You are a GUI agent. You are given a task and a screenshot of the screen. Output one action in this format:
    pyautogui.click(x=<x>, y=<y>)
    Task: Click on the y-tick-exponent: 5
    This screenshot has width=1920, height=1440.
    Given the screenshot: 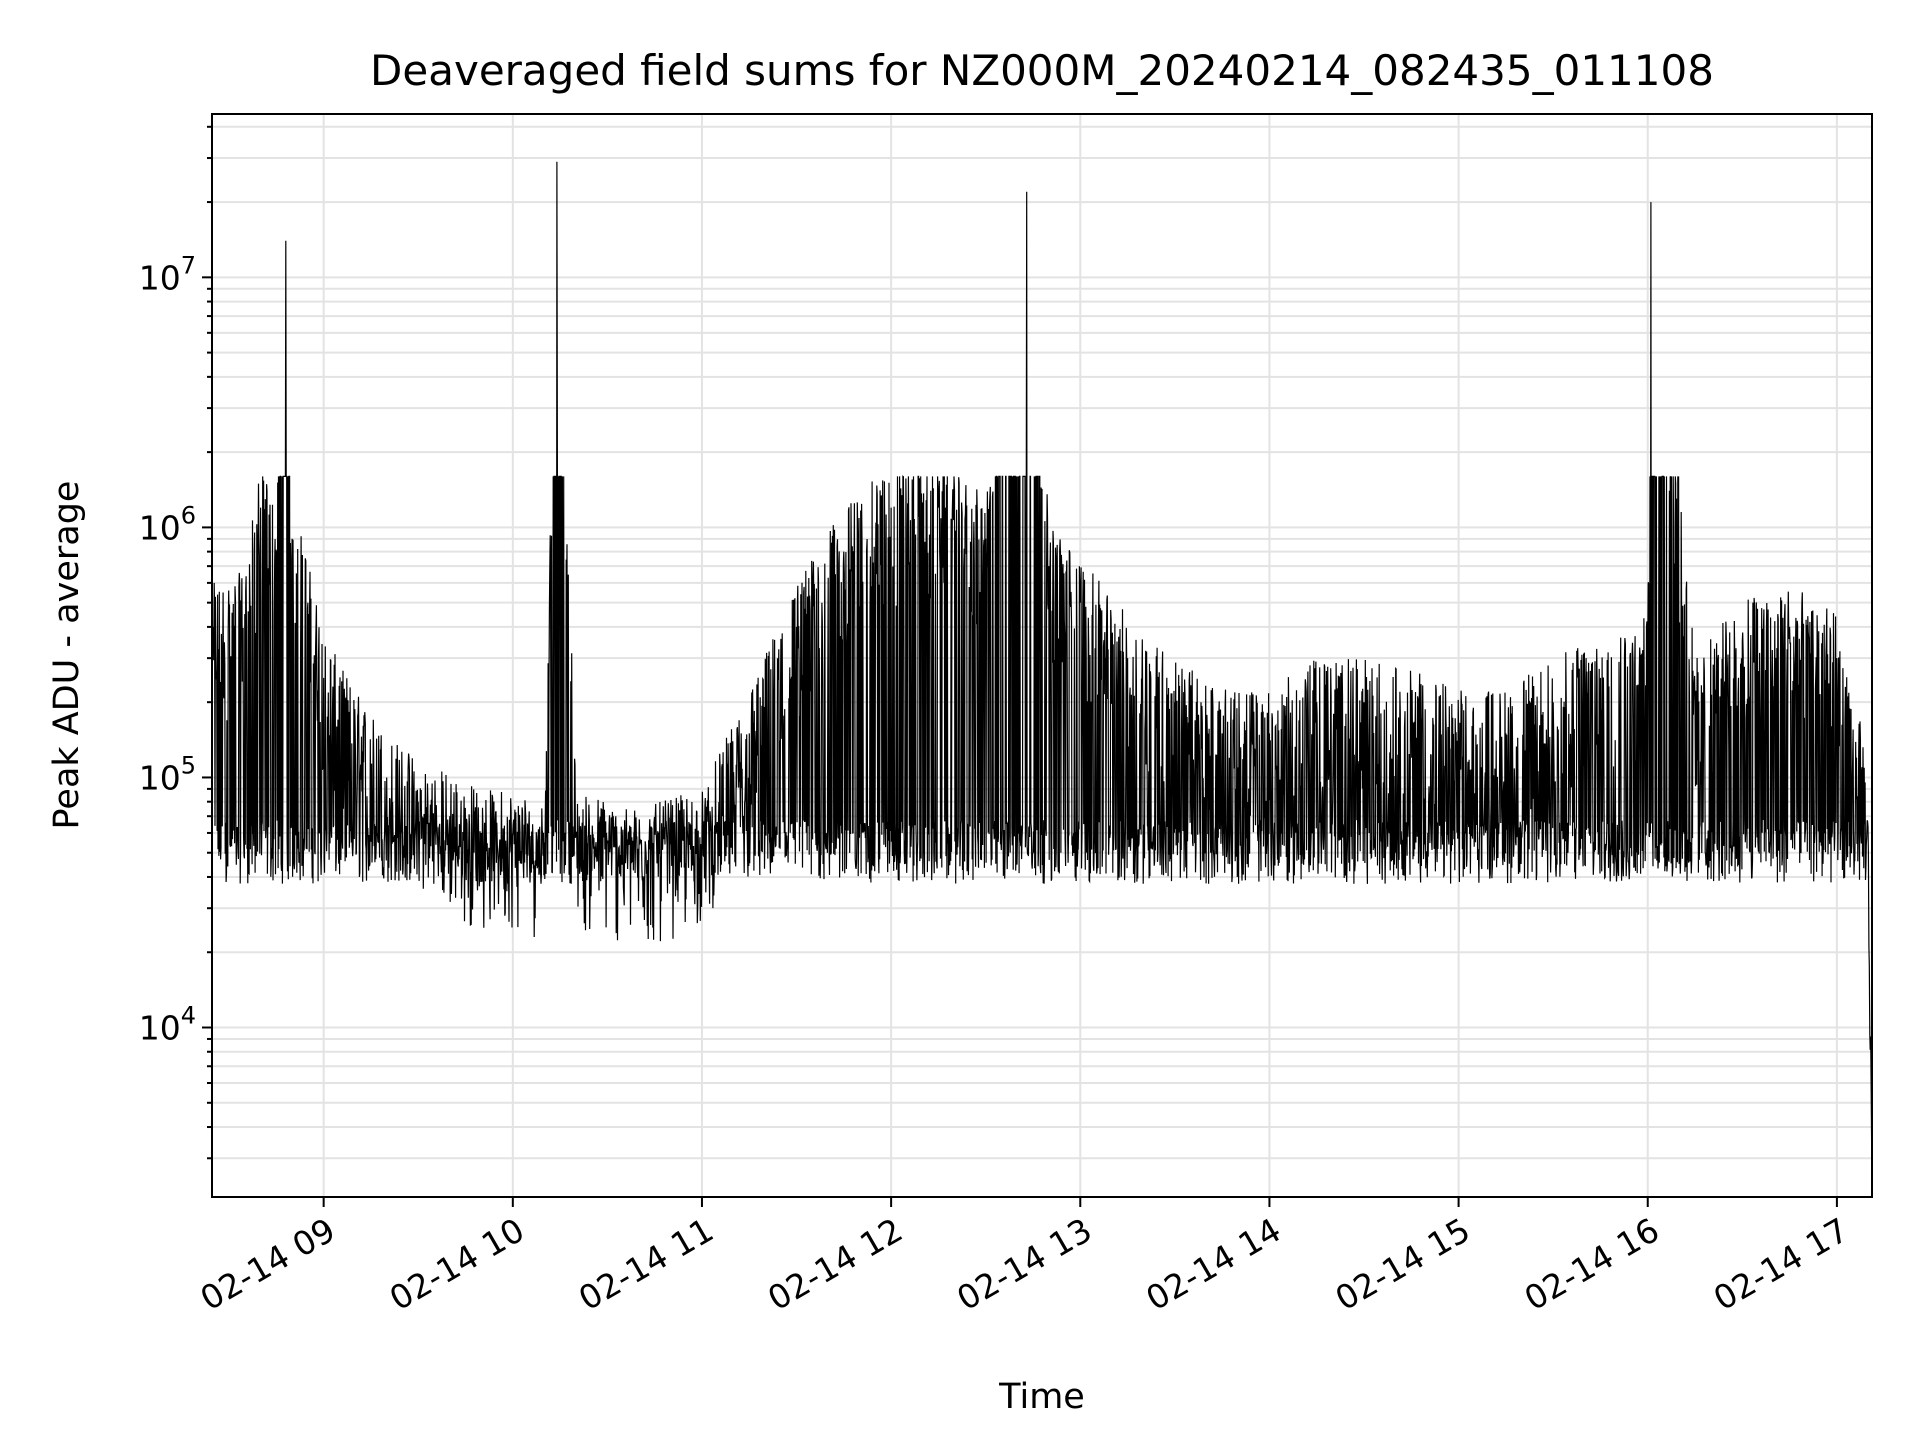 What is the action you would take?
    pyautogui.click(x=188, y=765)
    